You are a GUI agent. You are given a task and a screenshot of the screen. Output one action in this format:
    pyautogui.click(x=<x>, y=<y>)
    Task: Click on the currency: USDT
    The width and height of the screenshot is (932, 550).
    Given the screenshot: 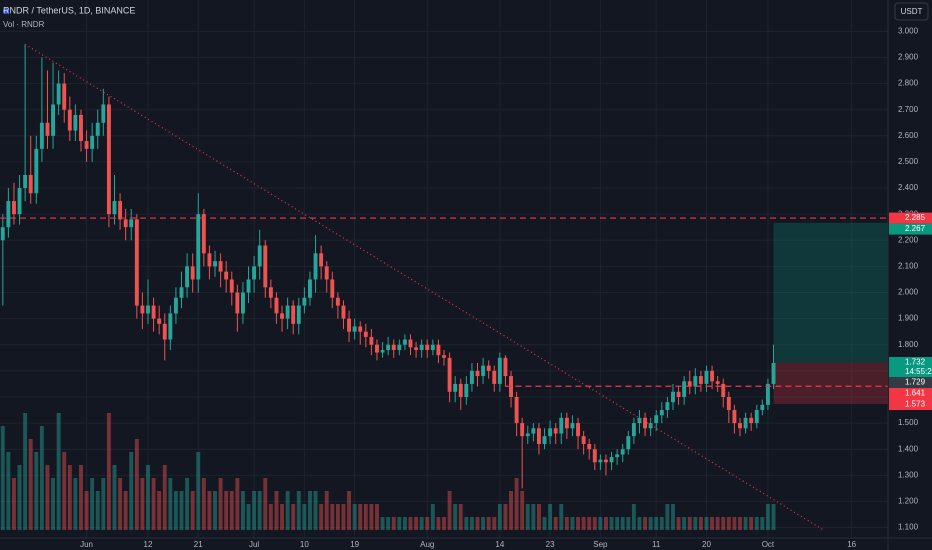 What is the action you would take?
    pyautogui.click(x=912, y=11)
    